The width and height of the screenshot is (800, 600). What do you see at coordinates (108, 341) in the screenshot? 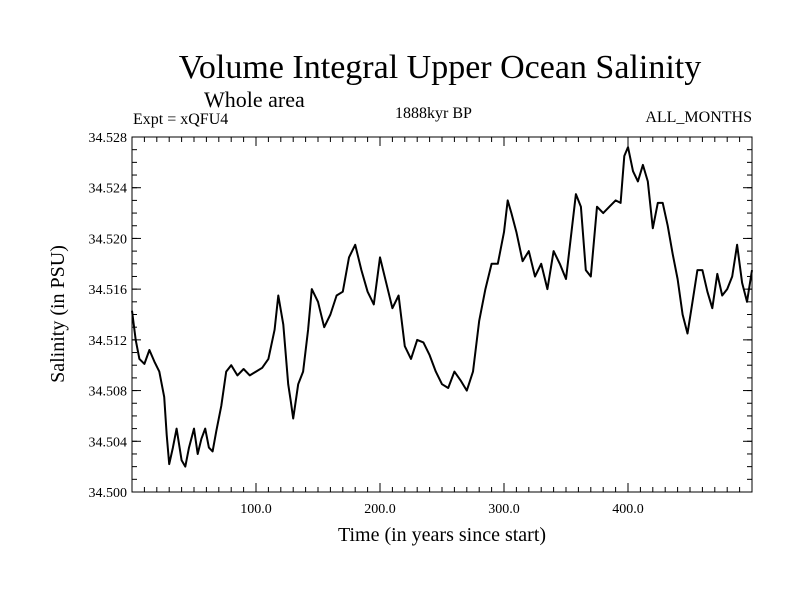
I see `y-tick-label: 34.512` at bounding box center [108, 341].